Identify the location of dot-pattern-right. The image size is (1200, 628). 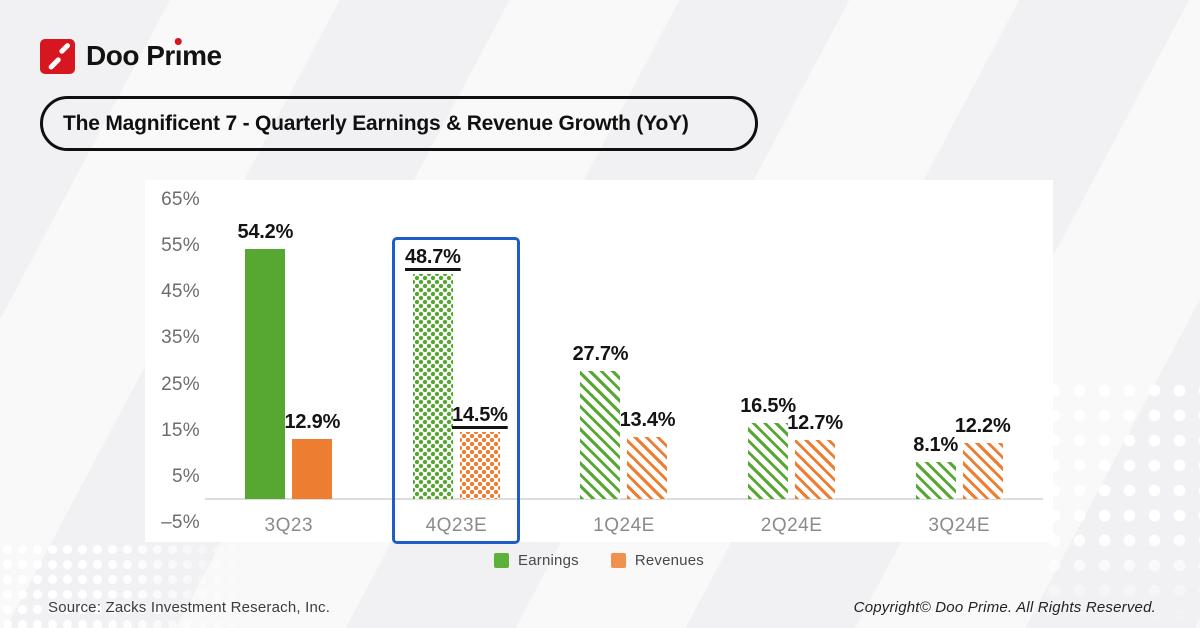
(1121, 503).